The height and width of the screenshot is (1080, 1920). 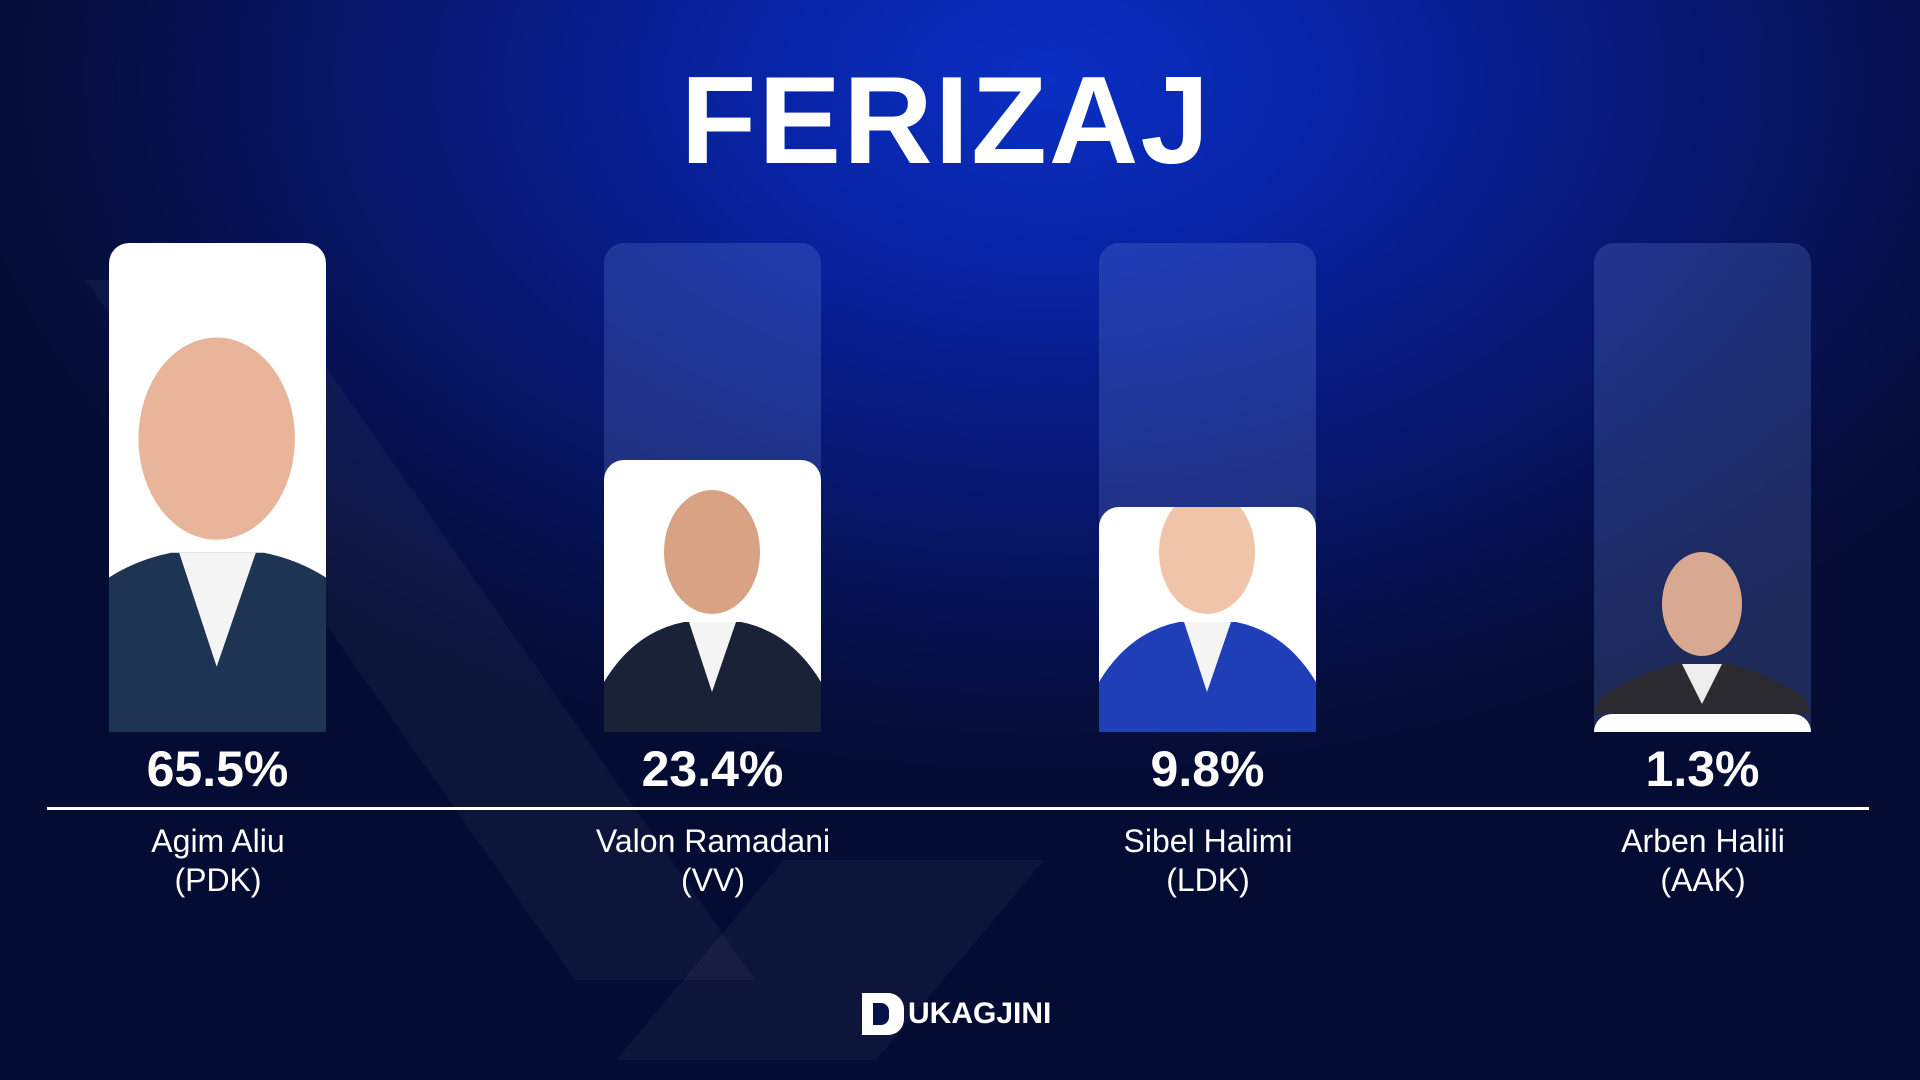 I want to click on candidate-party: (LDK), so click(x=1208, y=880).